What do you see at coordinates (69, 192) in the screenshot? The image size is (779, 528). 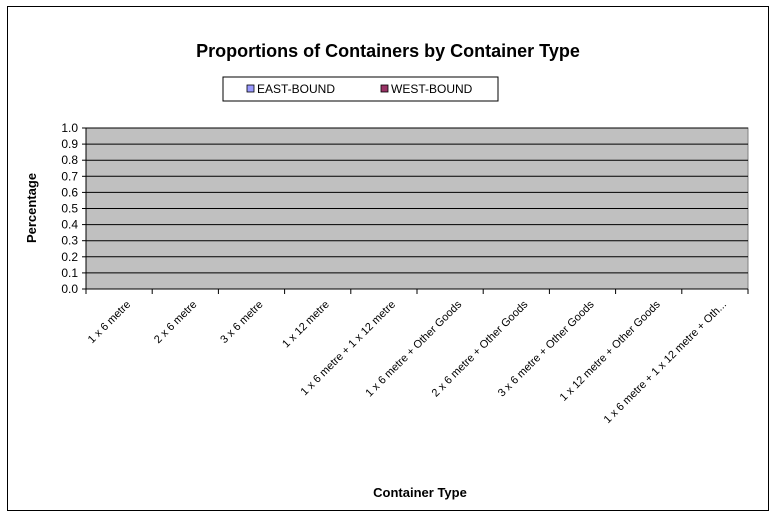 I see `y-tick-label: 0.6` at bounding box center [69, 192].